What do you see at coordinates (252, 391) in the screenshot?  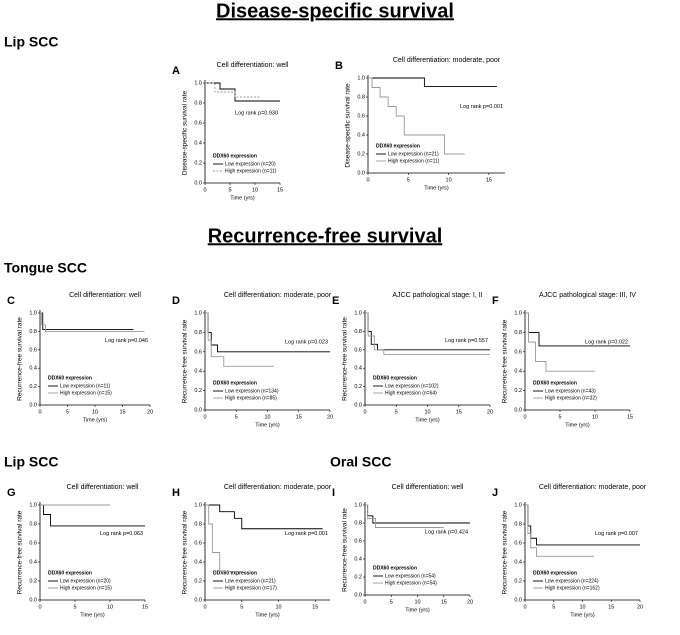 I see `legend-label: Low expression (n=134)` at bounding box center [252, 391].